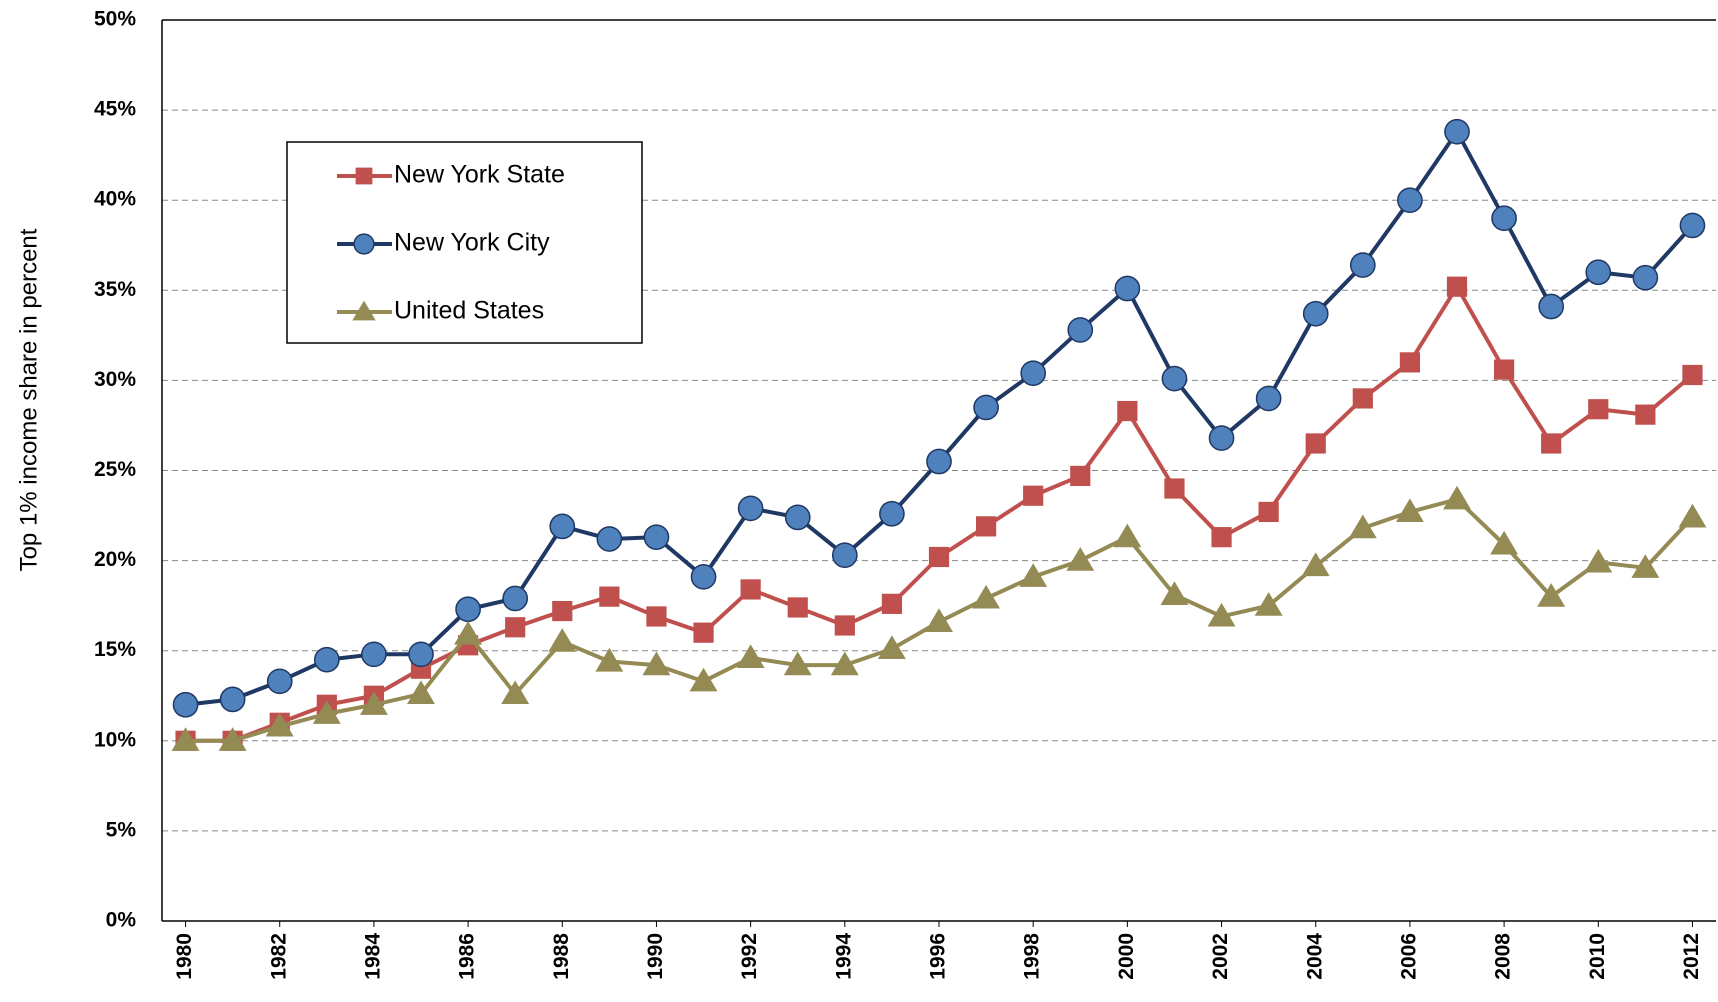 The image size is (1718, 1002). I want to click on y-tick-label: 5%, so click(121, 829).